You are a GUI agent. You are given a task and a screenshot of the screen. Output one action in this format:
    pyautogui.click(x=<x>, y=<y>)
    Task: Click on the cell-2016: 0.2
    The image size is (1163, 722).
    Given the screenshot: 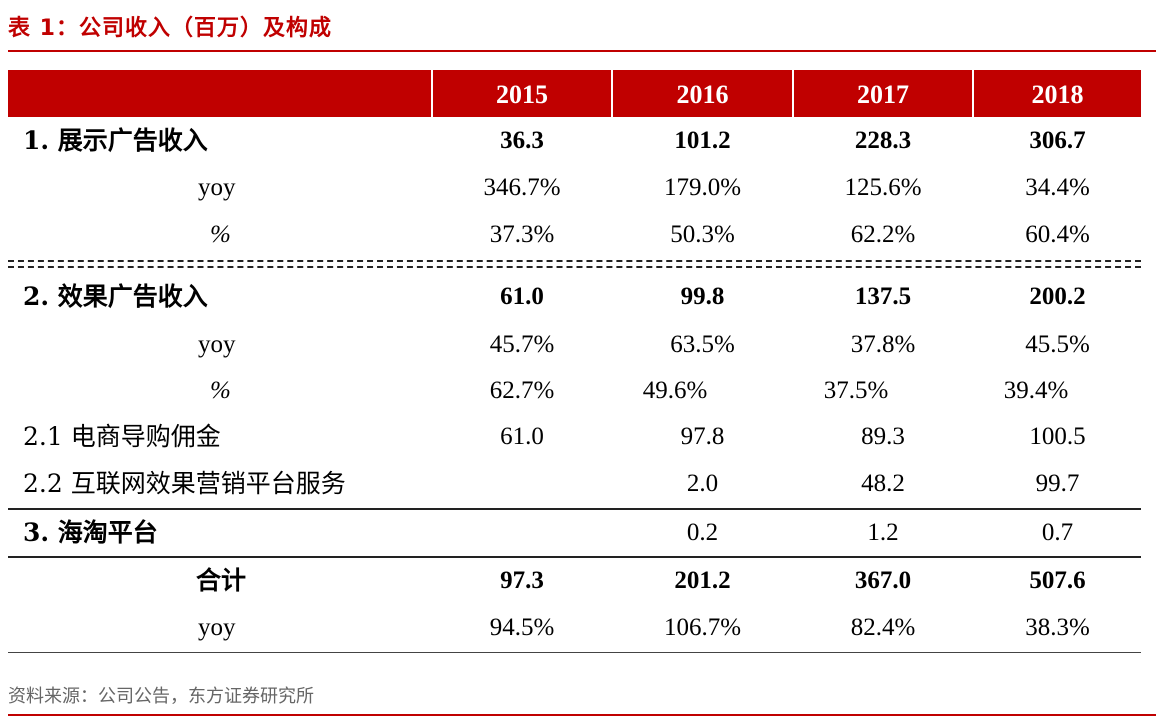 What is the action you would take?
    pyautogui.click(x=702, y=532)
    